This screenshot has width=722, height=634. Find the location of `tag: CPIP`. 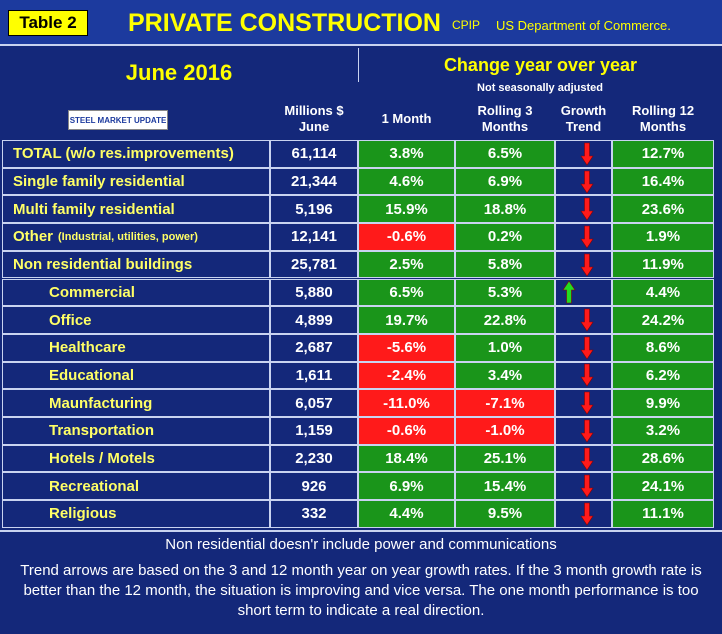

tag: CPIP is located at coordinates (466, 25).